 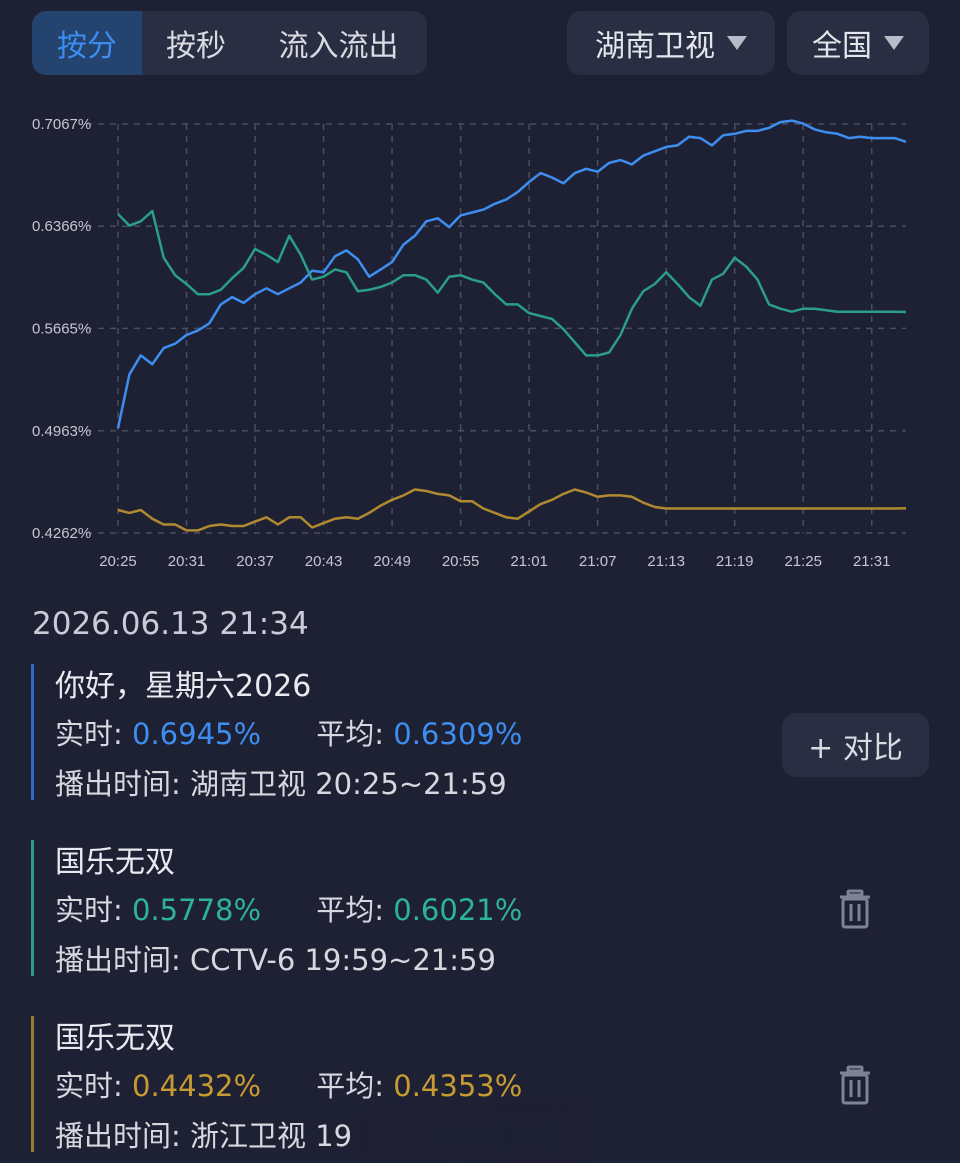 I want to click on rating-row: 实时: 0.5778% 平均: 0.6021%, so click(x=403, y=910).